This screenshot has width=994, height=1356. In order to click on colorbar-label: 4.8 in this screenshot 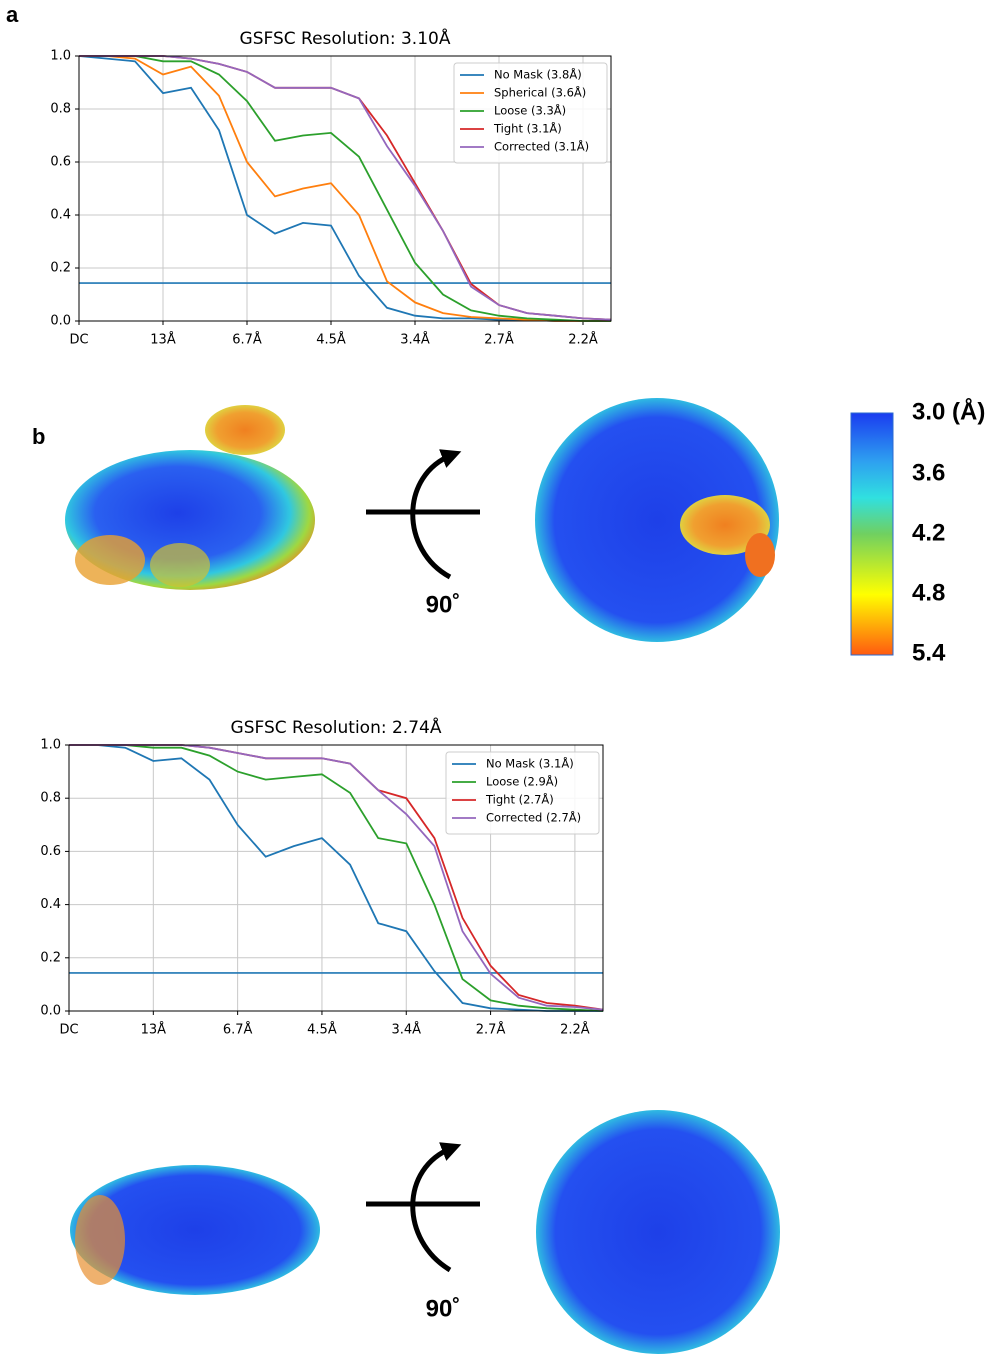, I will do `click(928, 592)`.